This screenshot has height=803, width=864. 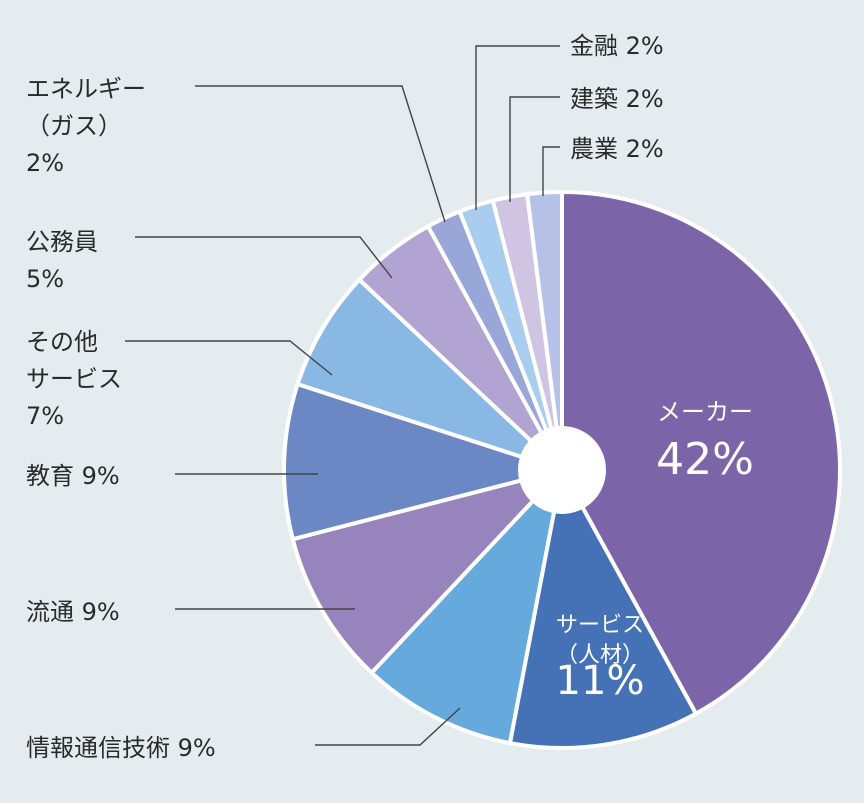 I want to click on slice-label: 教育 9%, so click(x=73, y=476).